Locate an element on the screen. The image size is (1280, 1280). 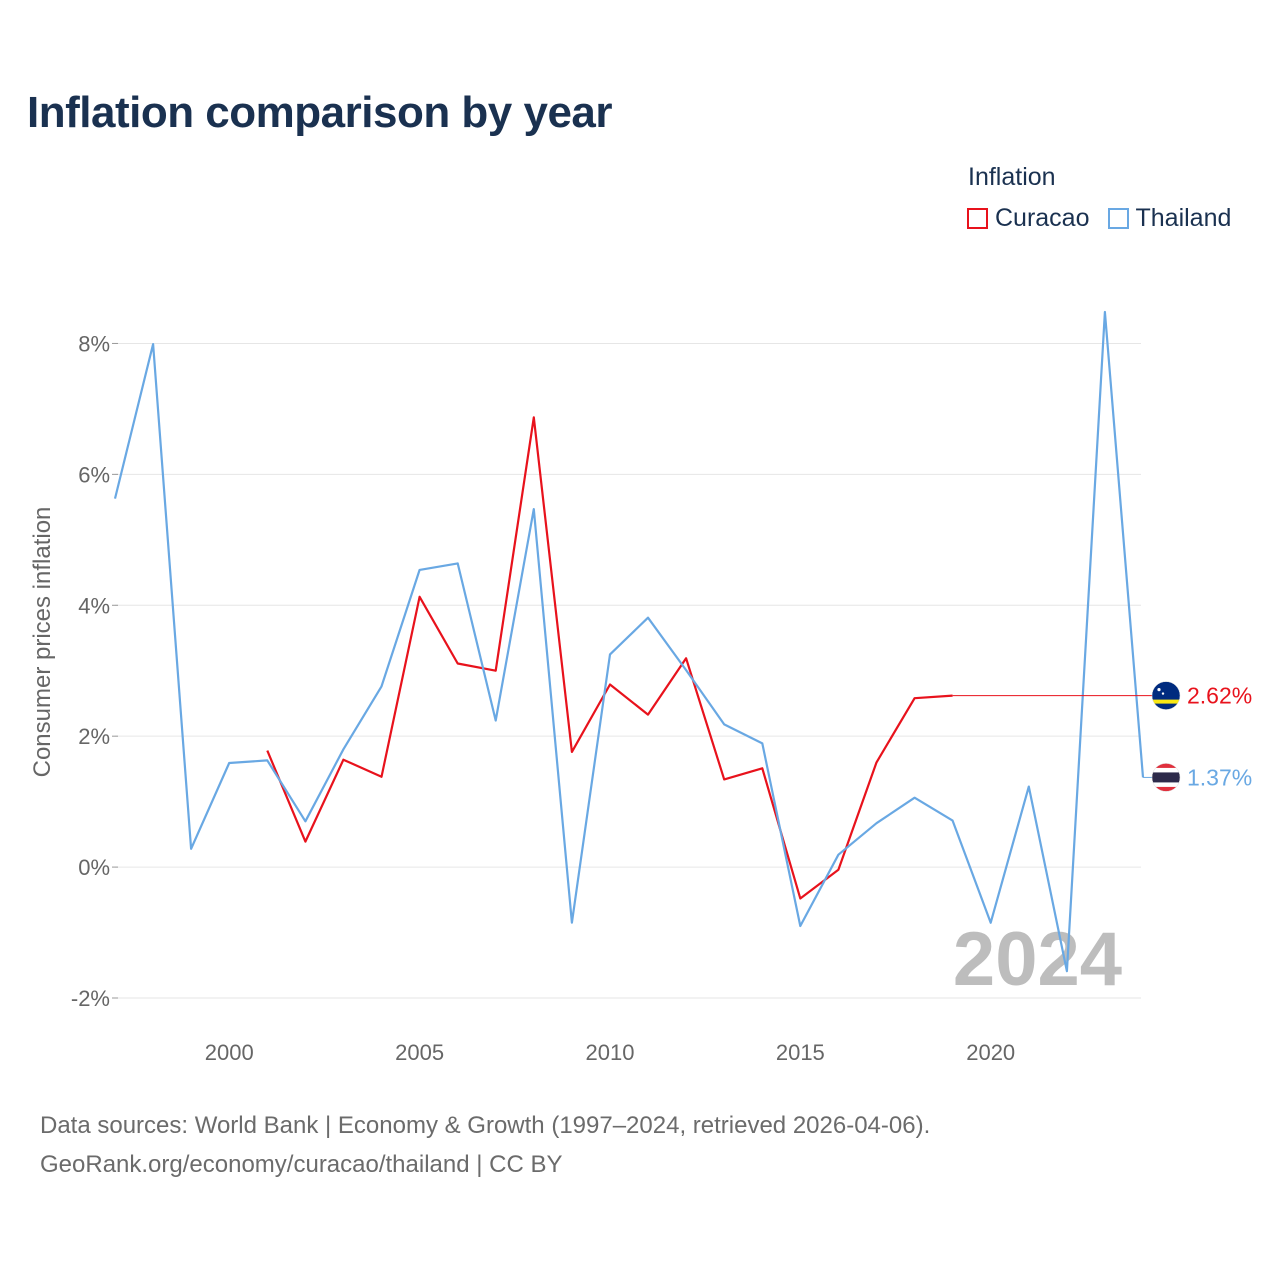
legend-item-thailand: Thailand is located at coordinates (1169, 218).